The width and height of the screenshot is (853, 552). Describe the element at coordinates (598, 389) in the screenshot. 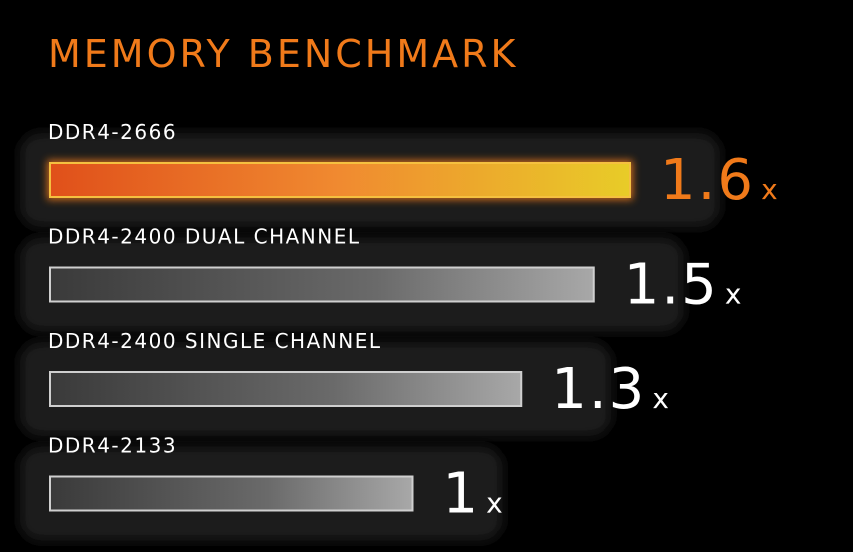

I see `value-number: 1.3` at that location.